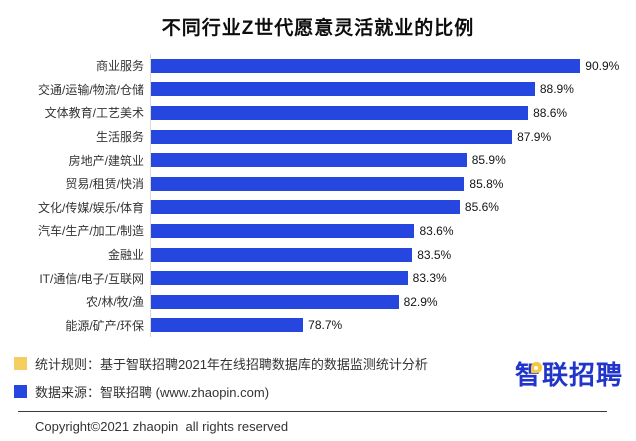 The width and height of the screenshot is (636, 441). Describe the element at coordinates (119, 137) in the screenshot. I see `category-label: 生活服务` at that location.